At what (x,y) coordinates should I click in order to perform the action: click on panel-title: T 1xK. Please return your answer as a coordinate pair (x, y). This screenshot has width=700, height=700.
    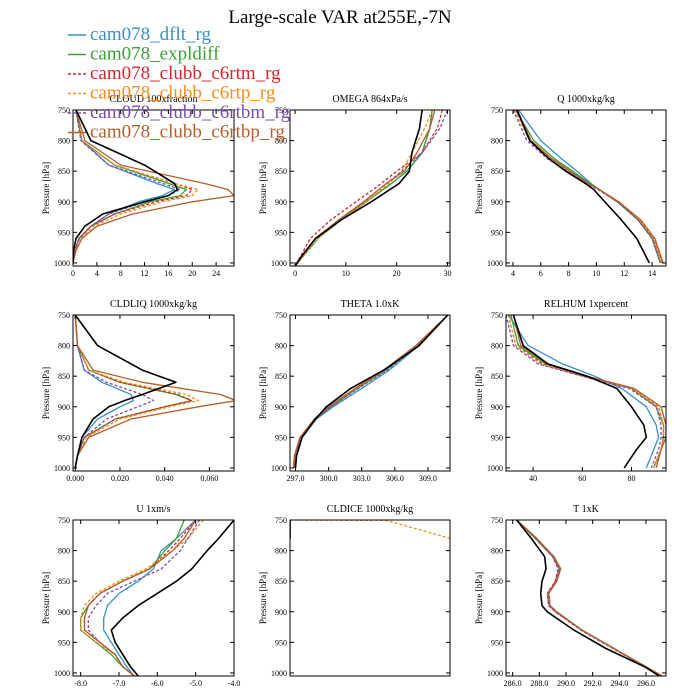
    Looking at the image, I should click on (586, 509).